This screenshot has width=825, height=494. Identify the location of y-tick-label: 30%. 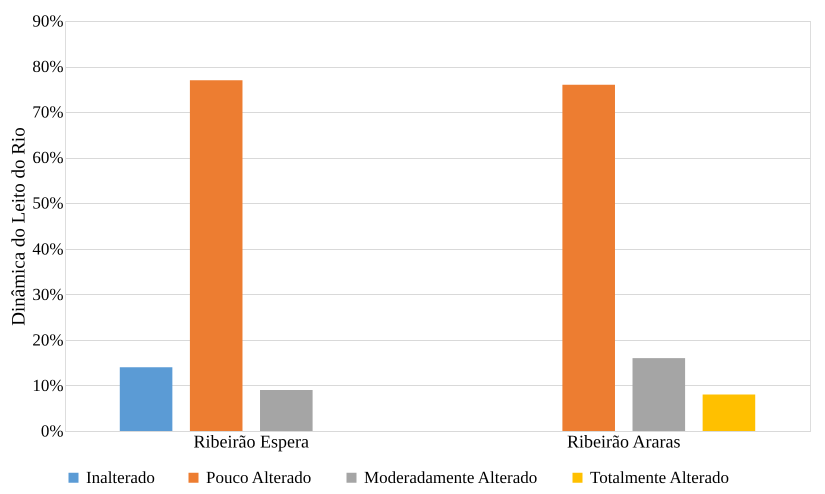
(48, 294).